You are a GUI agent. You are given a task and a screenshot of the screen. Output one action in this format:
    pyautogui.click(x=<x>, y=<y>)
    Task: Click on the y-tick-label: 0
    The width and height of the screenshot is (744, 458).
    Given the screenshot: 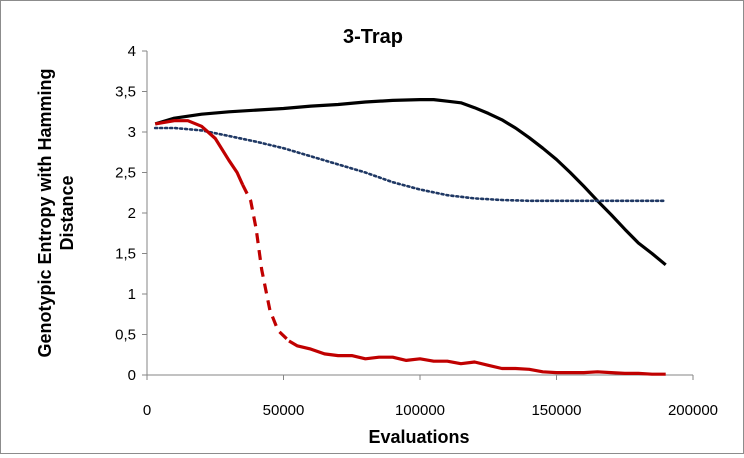 What is the action you would take?
    pyautogui.click(x=132, y=375)
    